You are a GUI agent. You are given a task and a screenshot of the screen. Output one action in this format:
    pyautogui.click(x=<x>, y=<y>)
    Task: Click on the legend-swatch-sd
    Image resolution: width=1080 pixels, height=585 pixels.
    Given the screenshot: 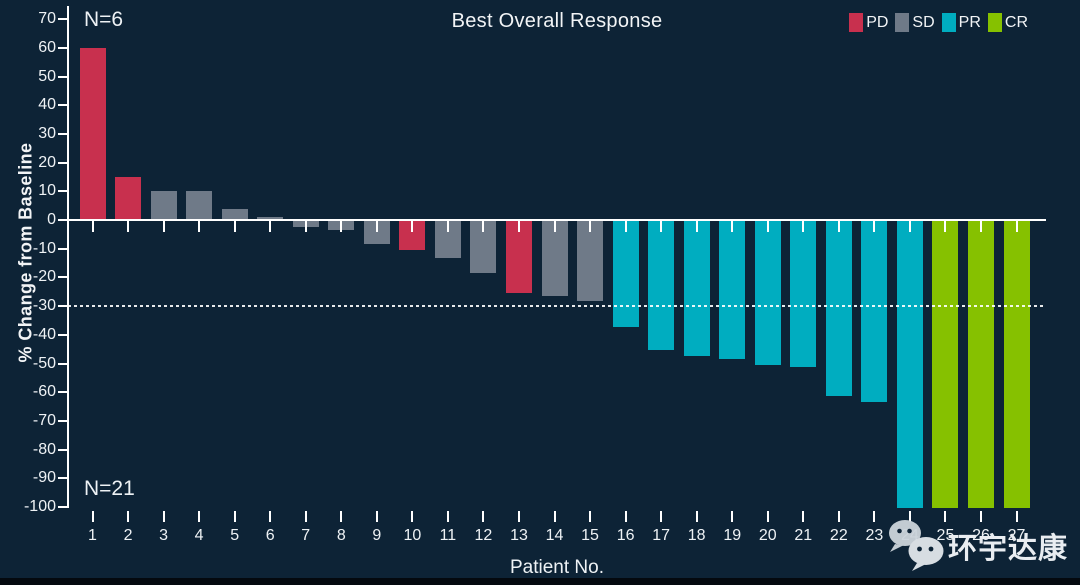 What is the action you would take?
    pyautogui.click(x=902, y=22)
    